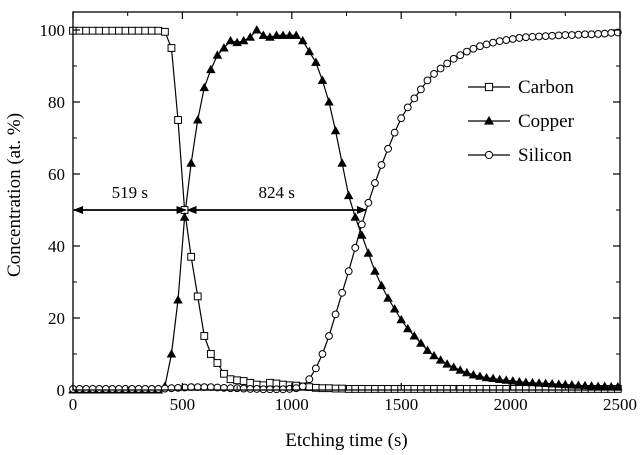 The image size is (641, 455). I want to click on x-tick-label: 0, so click(73, 404).